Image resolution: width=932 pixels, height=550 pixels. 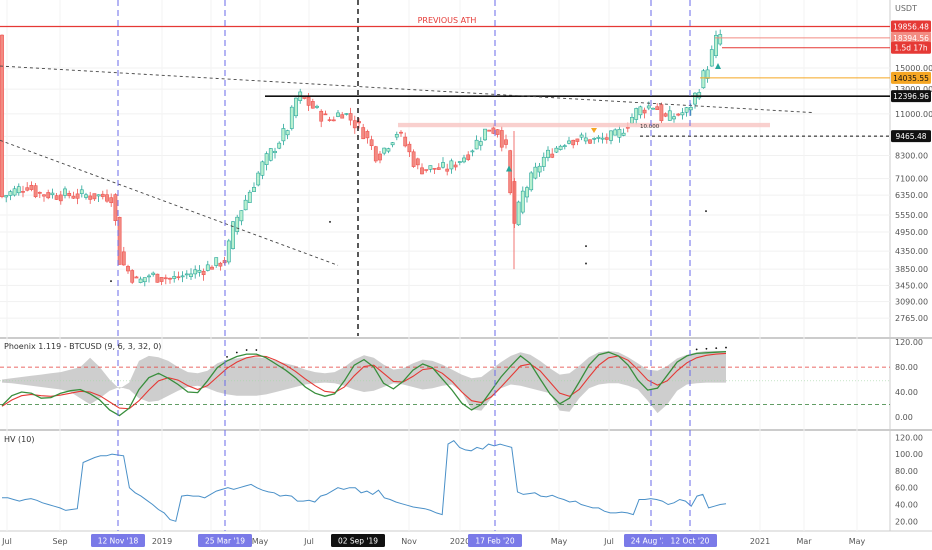 I want to click on time-tick-label: Nov, so click(x=409, y=541).